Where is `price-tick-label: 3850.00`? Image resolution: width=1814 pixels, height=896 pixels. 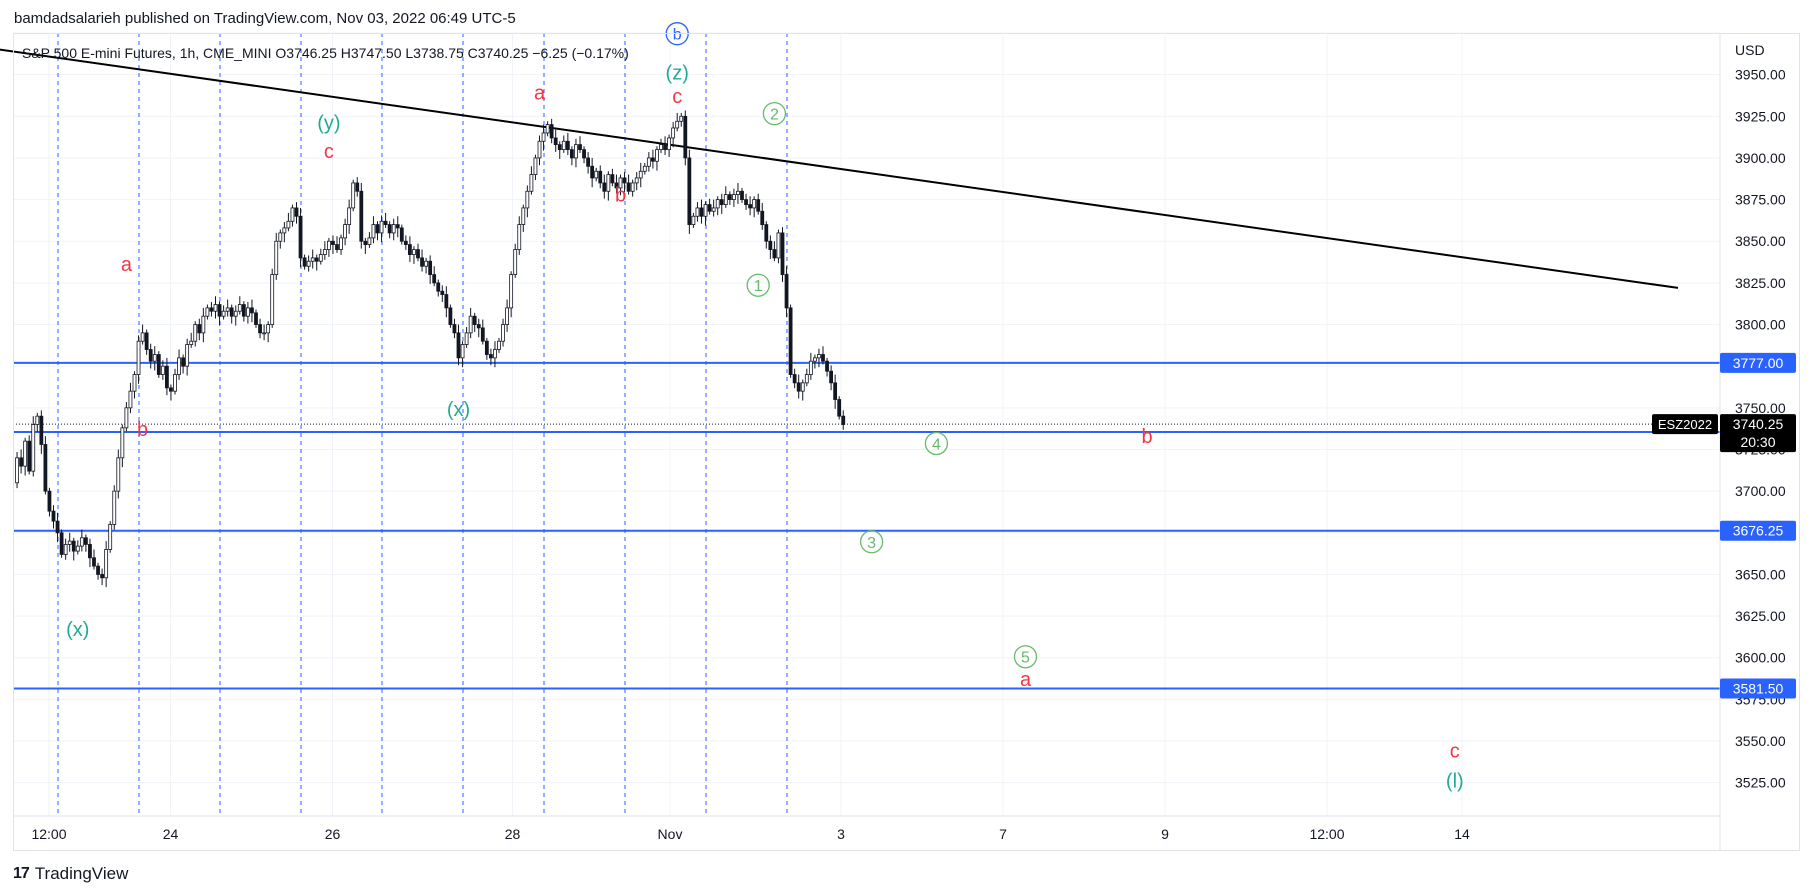 price-tick-label: 3850.00 is located at coordinates (1760, 241).